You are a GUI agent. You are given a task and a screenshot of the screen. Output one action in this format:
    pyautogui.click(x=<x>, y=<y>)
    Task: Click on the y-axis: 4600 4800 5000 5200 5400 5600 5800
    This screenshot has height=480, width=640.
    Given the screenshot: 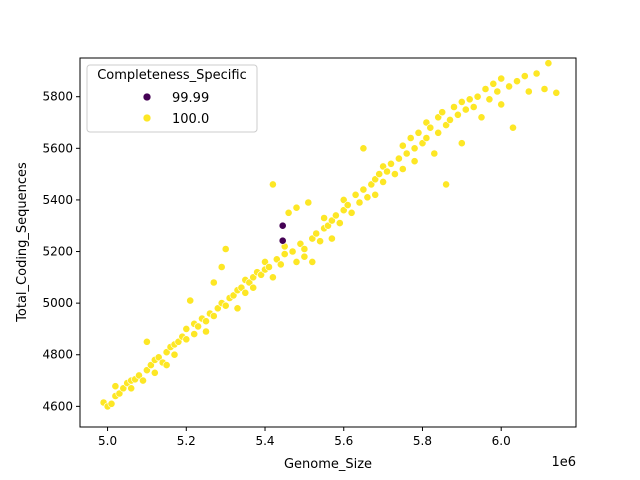 What is the action you would take?
    pyautogui.click(x=61, y=251)
    